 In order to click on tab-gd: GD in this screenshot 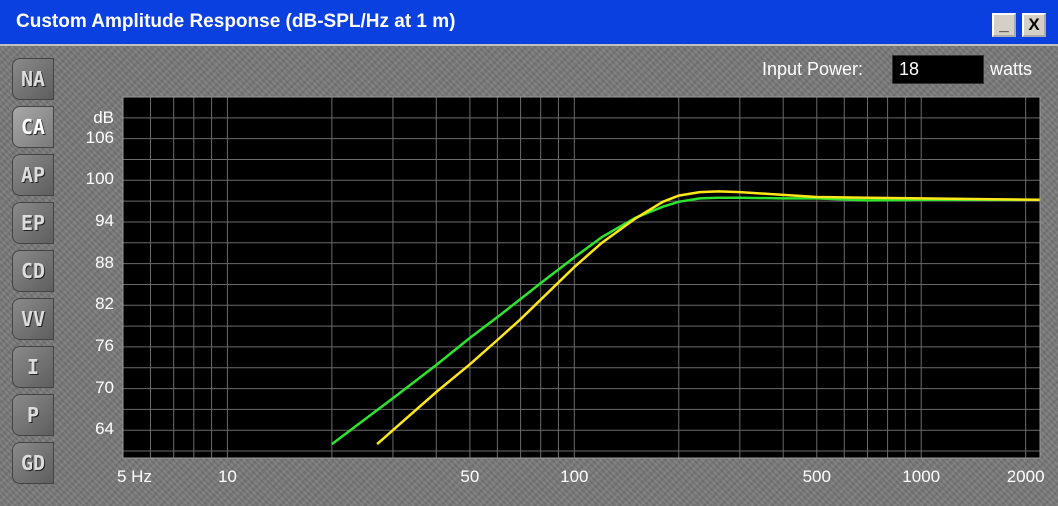, I will do `click(33, 463)`.